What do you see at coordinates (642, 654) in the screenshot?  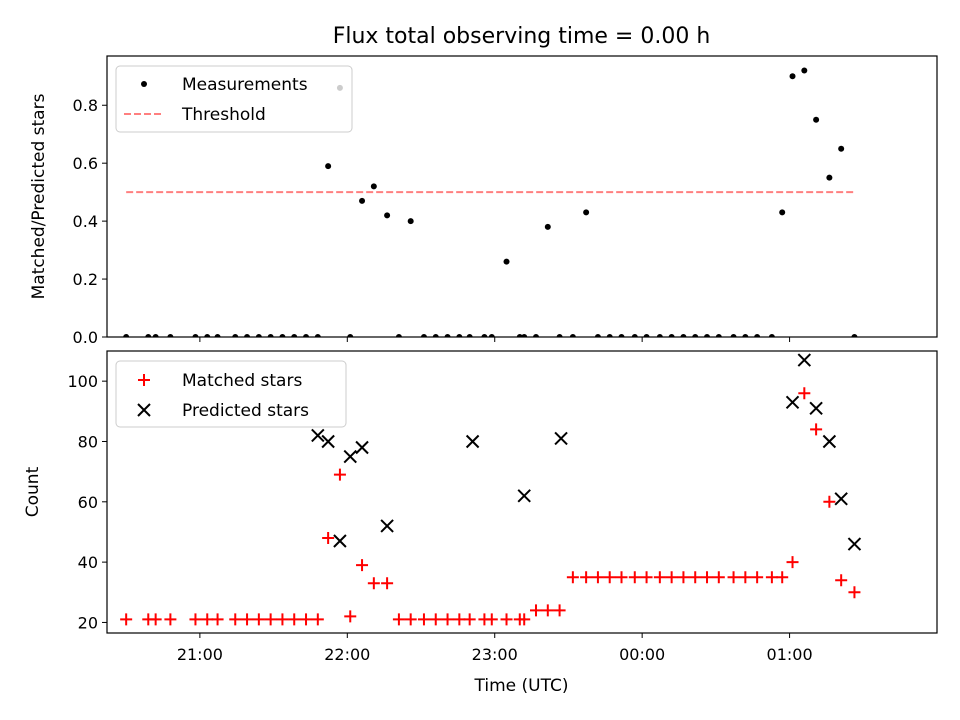 I see `x-tick-label: 00:00` at bounding box center [642, 654].